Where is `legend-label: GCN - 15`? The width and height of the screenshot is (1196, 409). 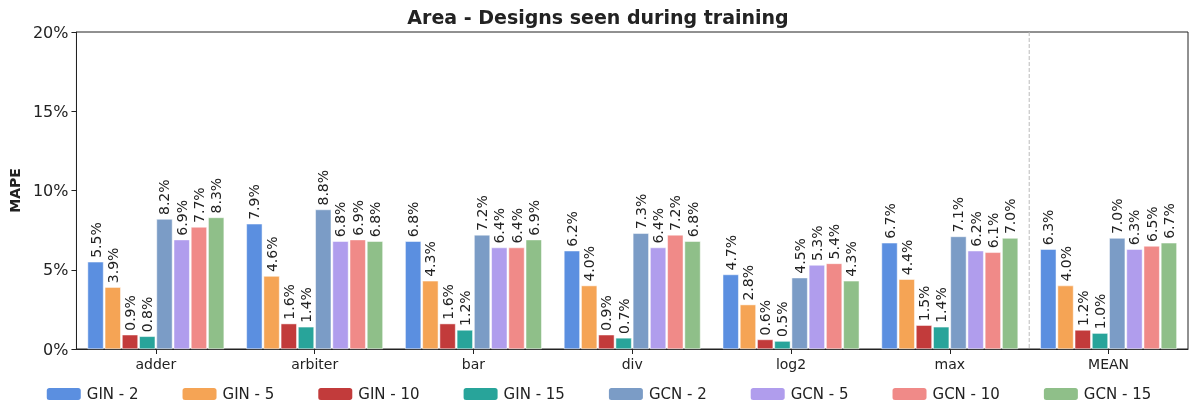 legend-label: GCN - 15 is located at coordinates (1117, 394).